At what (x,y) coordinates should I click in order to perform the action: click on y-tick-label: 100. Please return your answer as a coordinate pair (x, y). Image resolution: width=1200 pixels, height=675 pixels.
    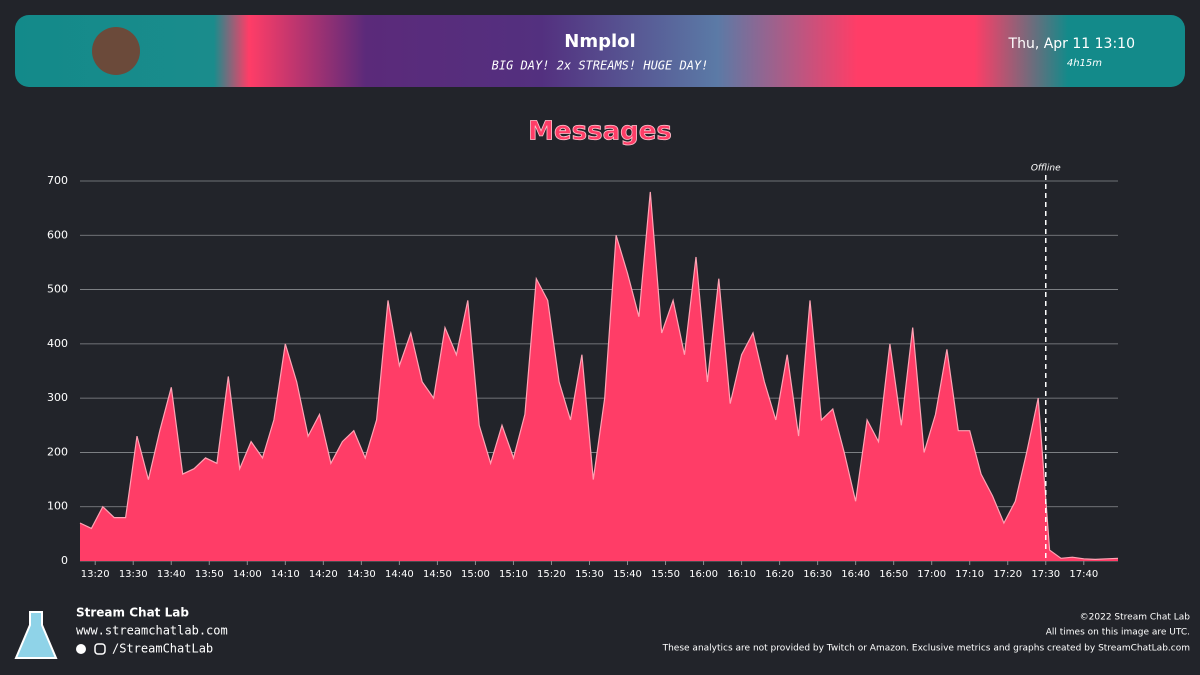
    Looking at the image, I should click on (57, 506).